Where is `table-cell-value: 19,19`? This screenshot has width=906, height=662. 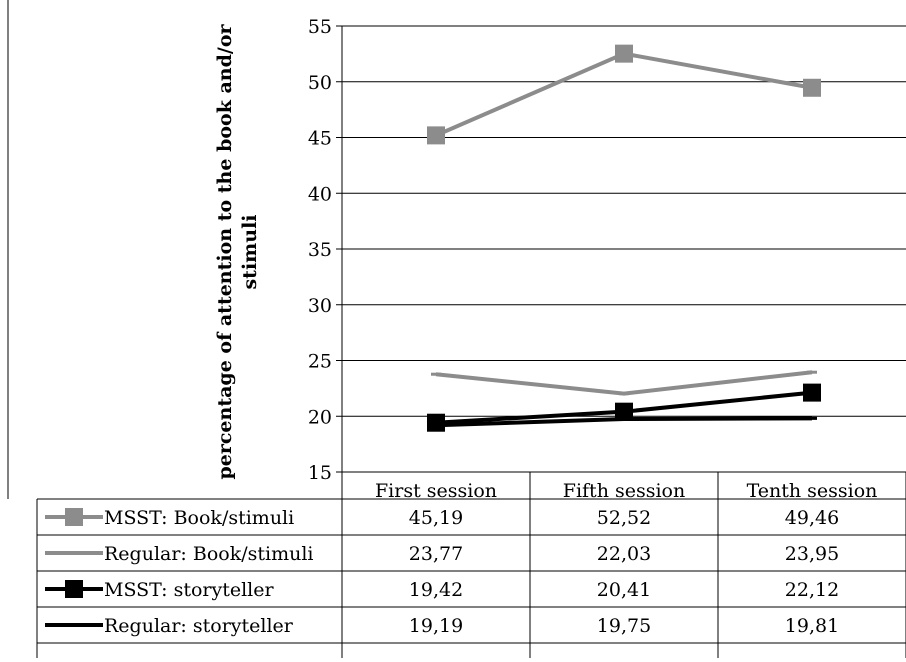 table-cell-value: 19,19 is located at coordinates (436, 626).